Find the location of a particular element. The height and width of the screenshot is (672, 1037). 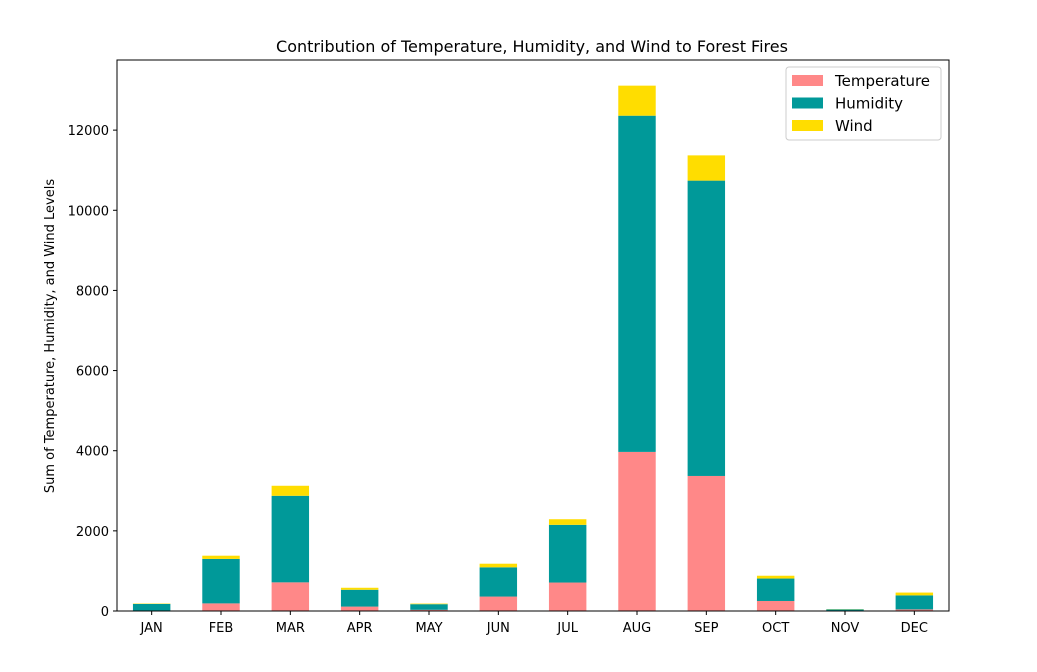

bar-mar-wind is located at coordinates (290, 491).